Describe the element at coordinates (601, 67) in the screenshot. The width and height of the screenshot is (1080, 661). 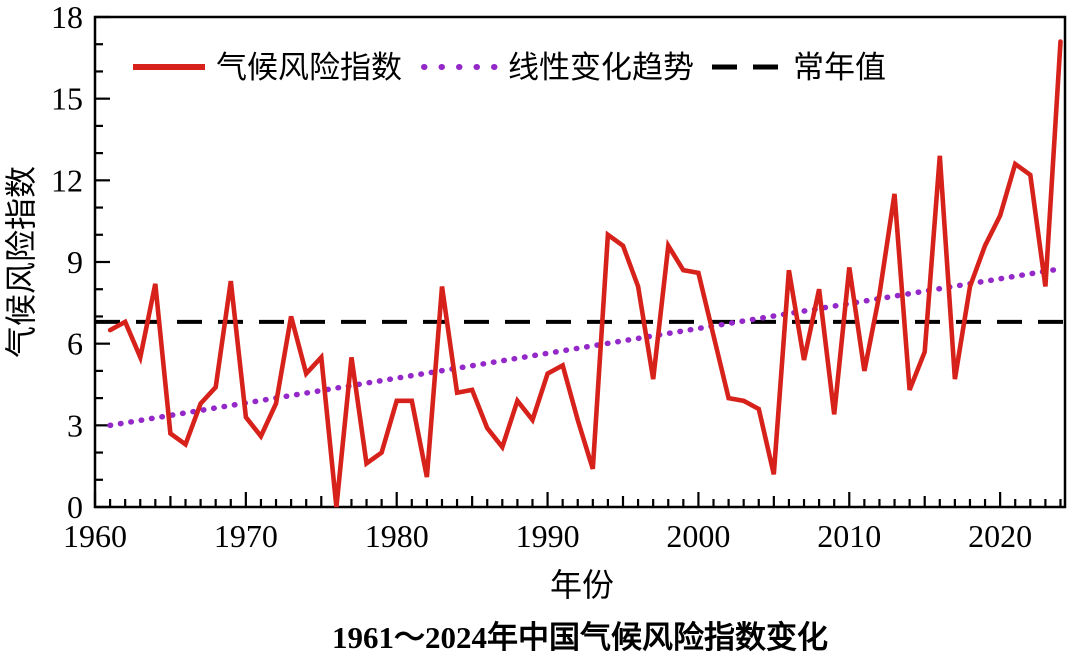
I see `legend-trend-label: 线性变化趋势` at that location.